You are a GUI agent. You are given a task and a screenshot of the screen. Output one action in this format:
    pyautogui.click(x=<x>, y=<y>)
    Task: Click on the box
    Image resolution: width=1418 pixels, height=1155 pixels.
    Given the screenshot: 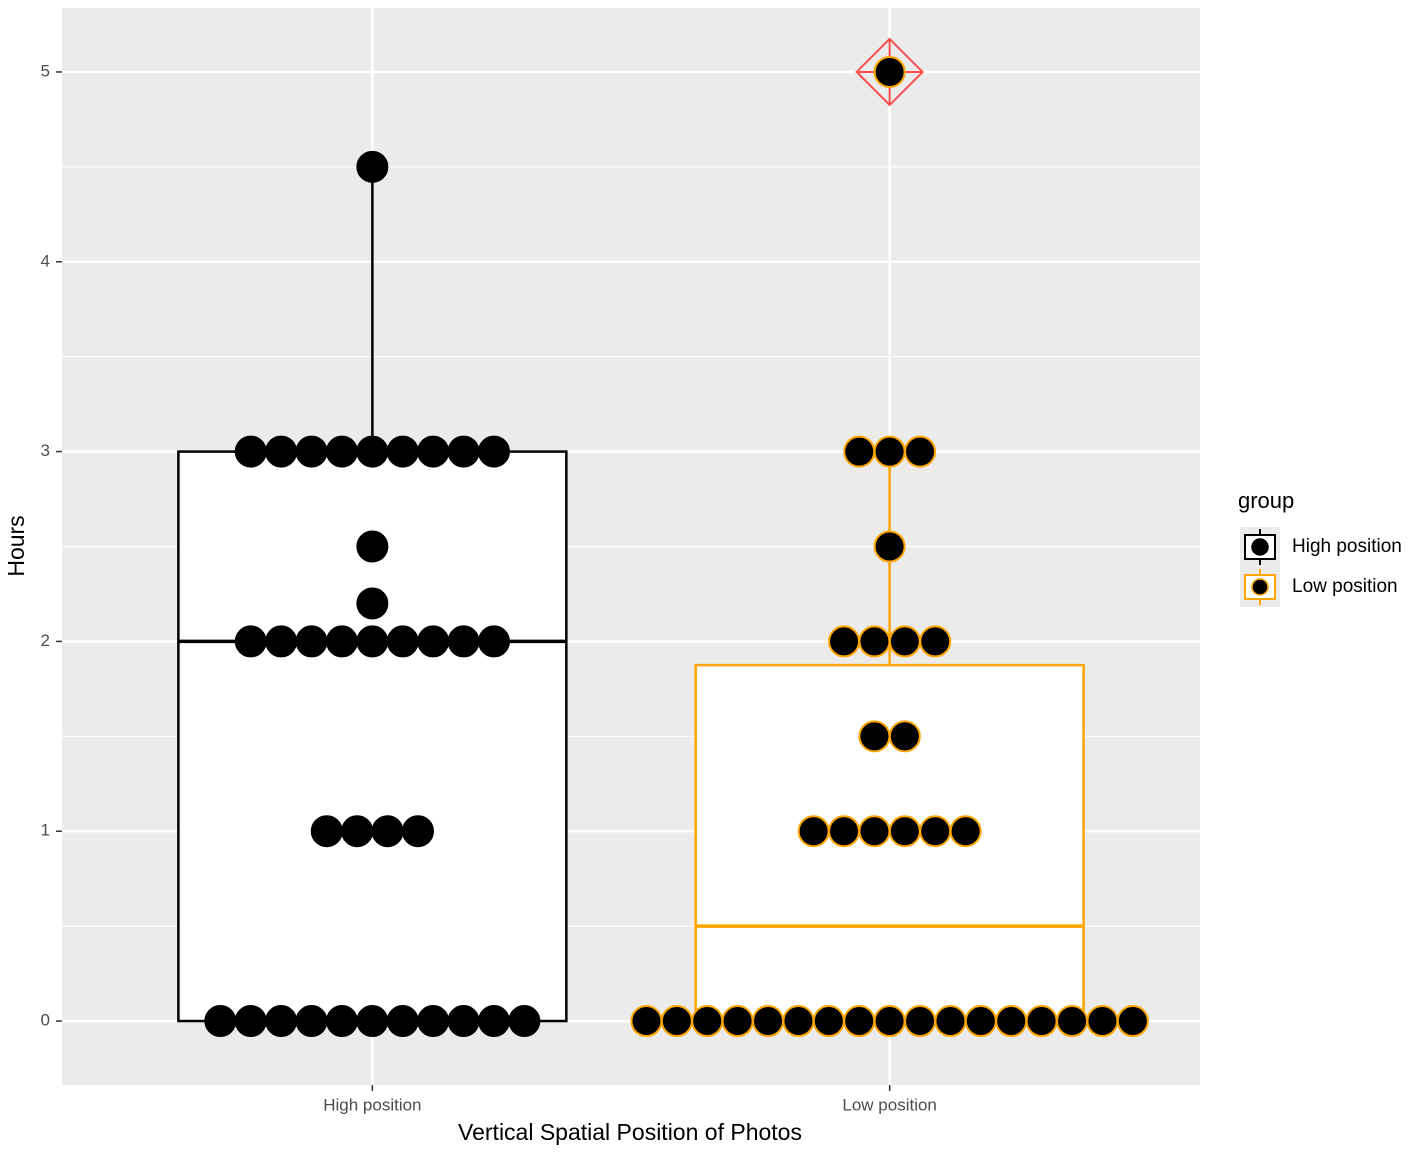 What is the action you would take?
    pyautogui.click(x=889, y=843)
    